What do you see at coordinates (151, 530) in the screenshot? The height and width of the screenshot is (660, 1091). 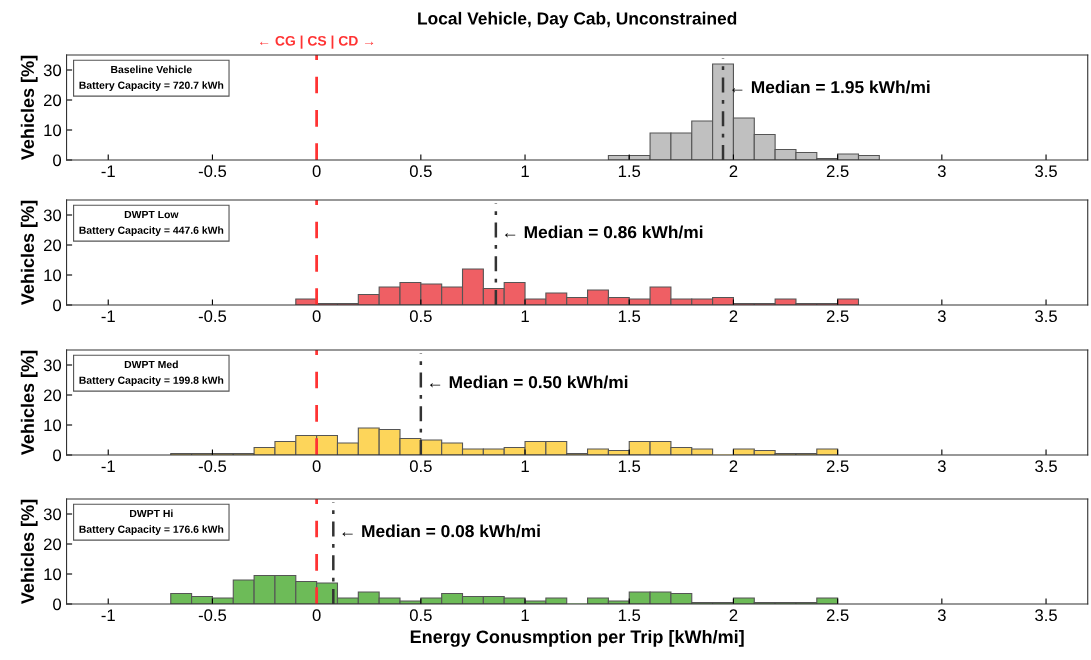 I see `annotation: Battery Capacity = 176.6 kWh` at bounding box center [151, 530].